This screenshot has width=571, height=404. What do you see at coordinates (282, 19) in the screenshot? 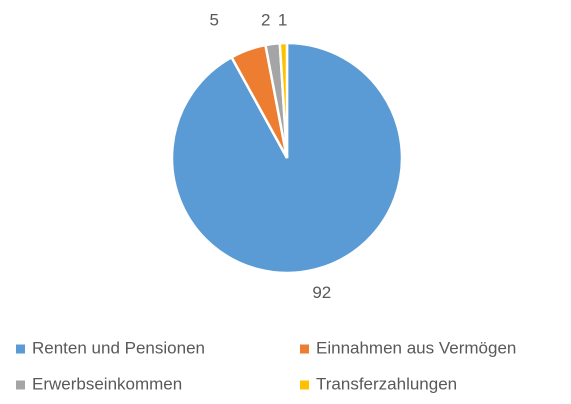
I see `data-label: 1` at bounding box center [282, 19].